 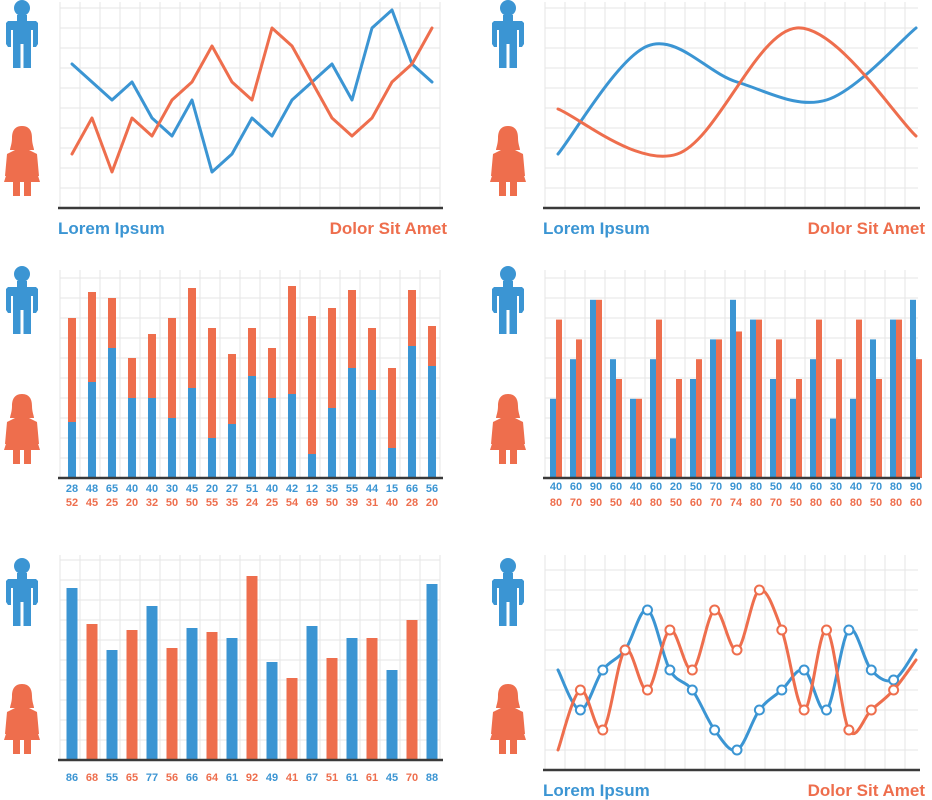 What do you see at coordinates (112, 489) in the screenshot?
I see `tick-label-blue: 65` at bounding box center [112, 489].